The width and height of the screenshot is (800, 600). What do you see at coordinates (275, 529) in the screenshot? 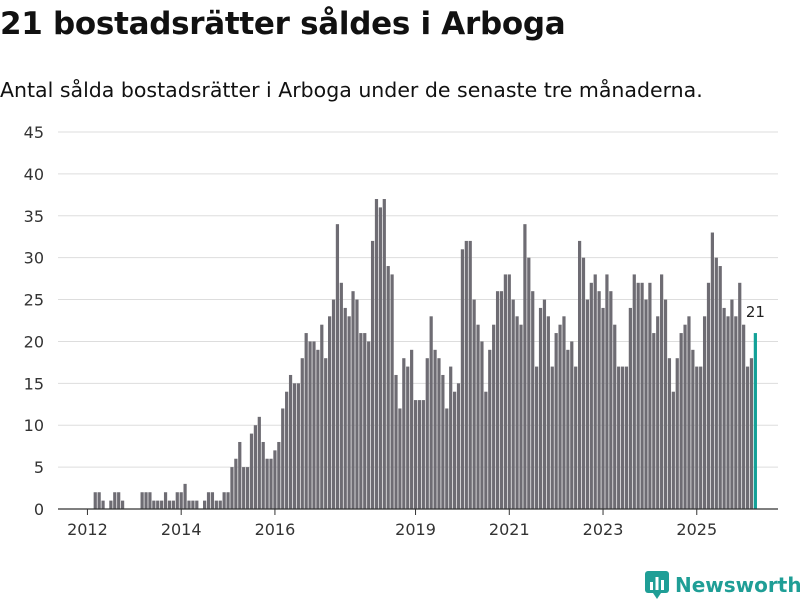
I see `x-tick-label: 2016` at bounding box center [275, 529].